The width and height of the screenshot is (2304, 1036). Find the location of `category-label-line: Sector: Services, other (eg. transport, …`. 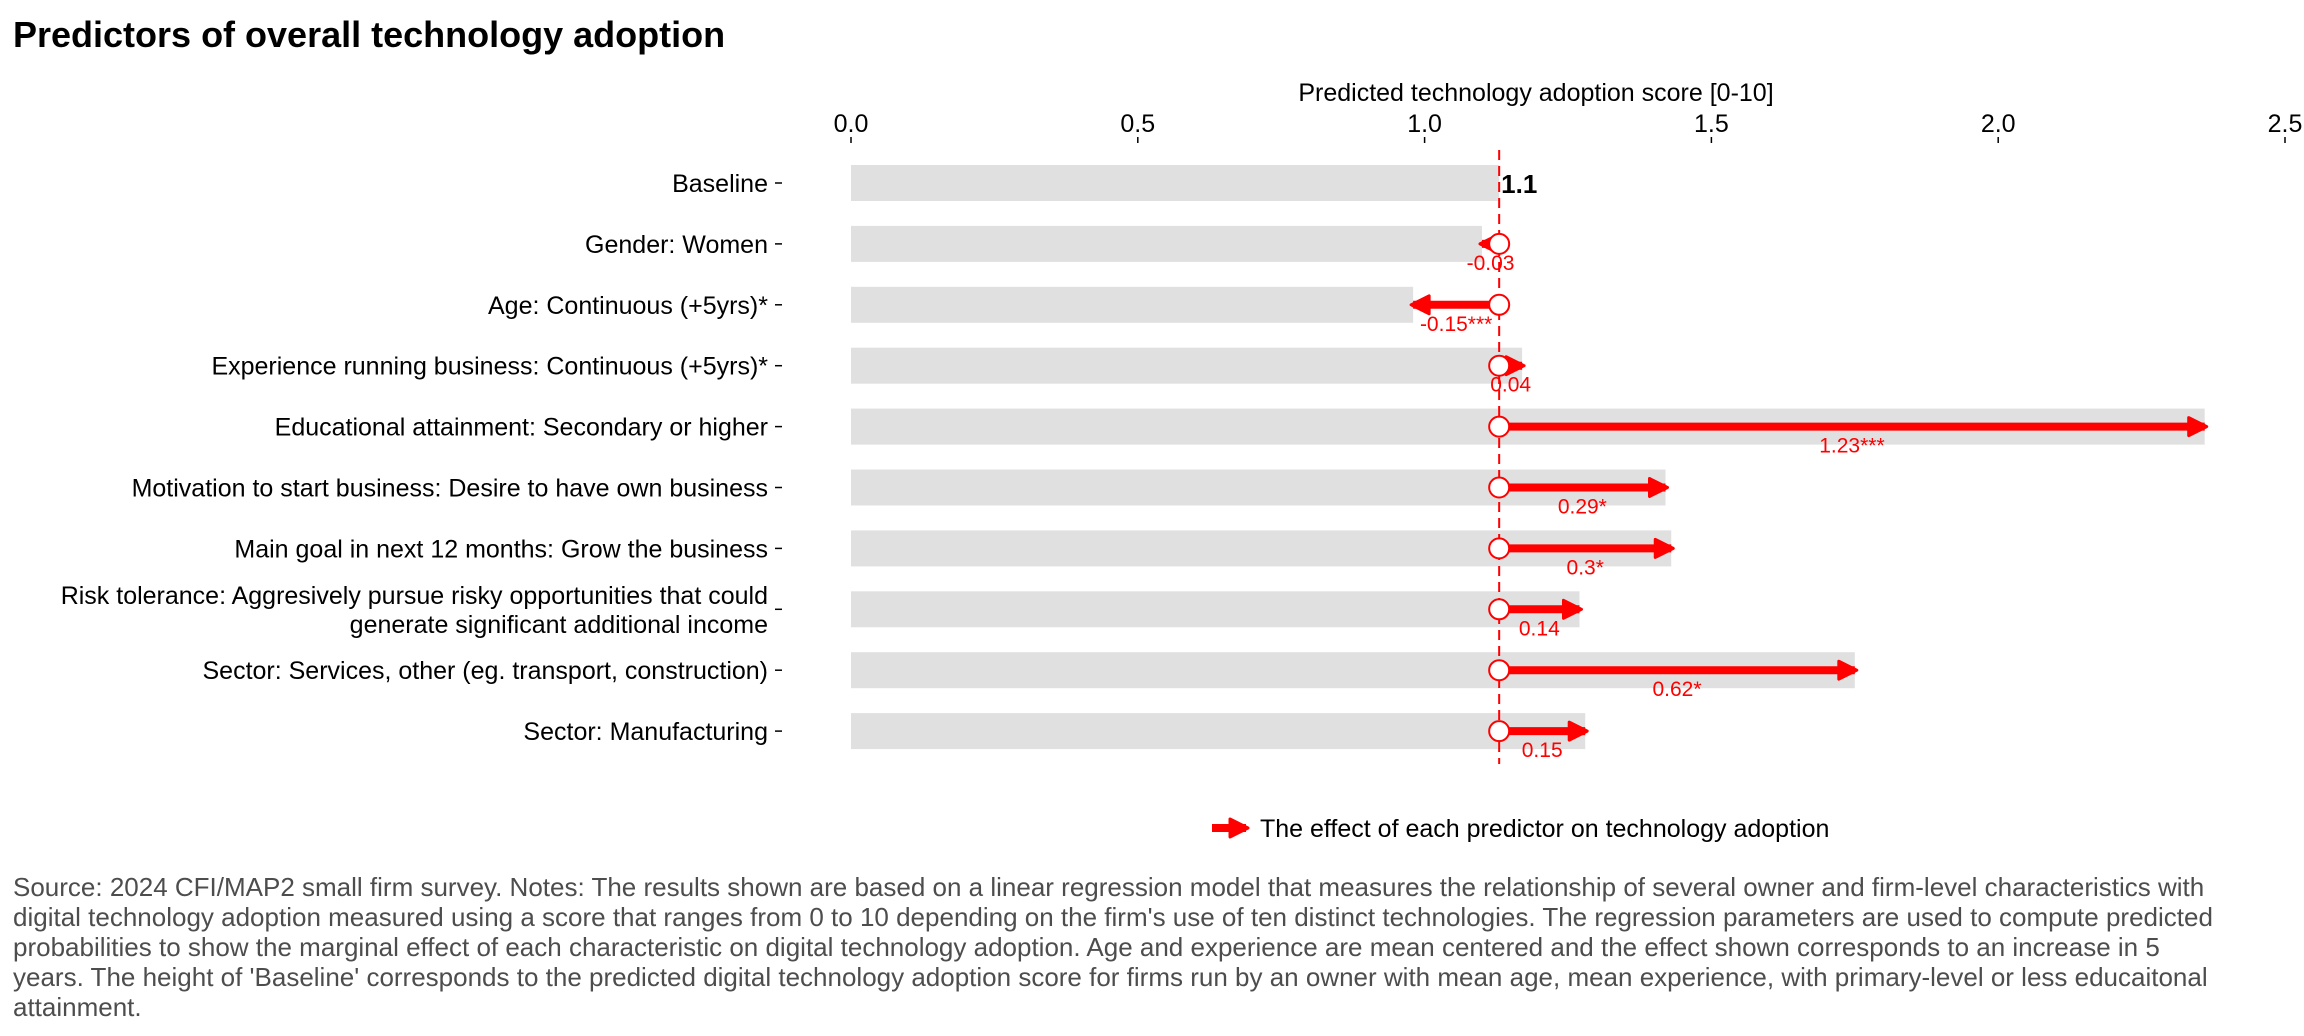

category-label-line: Sector: Services, other (eg. transport, … is located at coordinates (485, 671).